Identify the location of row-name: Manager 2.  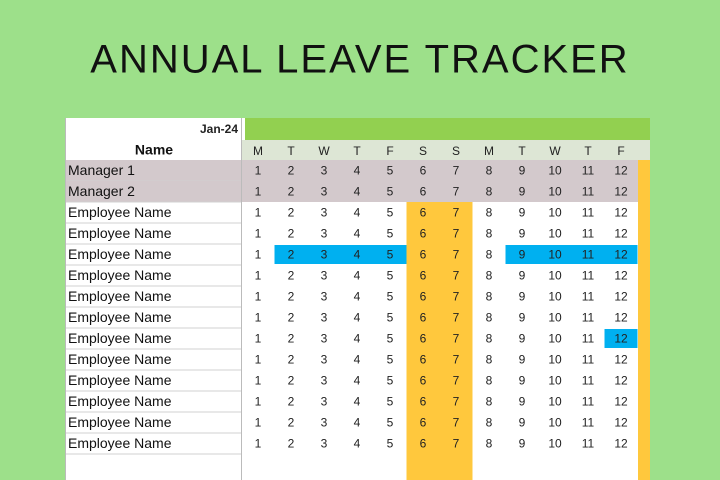
(101, 191).